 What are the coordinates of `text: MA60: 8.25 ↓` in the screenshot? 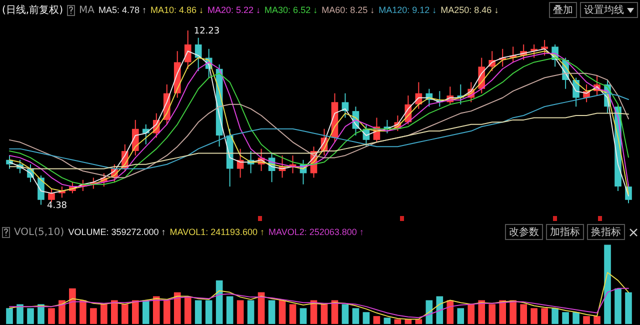 It's located at (348, 10).